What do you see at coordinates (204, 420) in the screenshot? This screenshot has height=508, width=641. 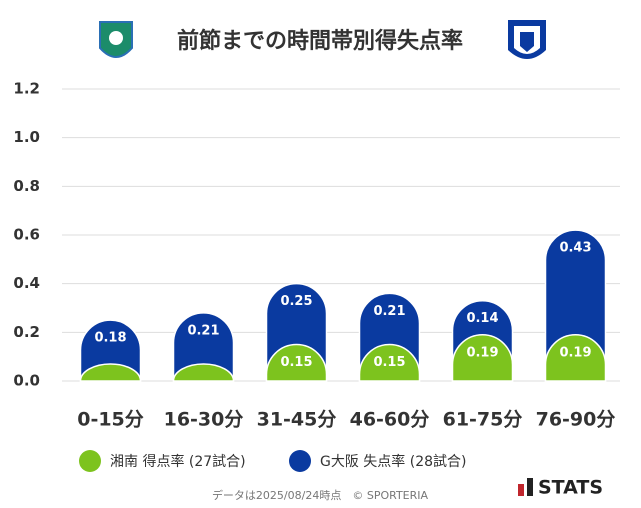 I see `x-tick-label: 16-30分` at bounding box center [204, 420].